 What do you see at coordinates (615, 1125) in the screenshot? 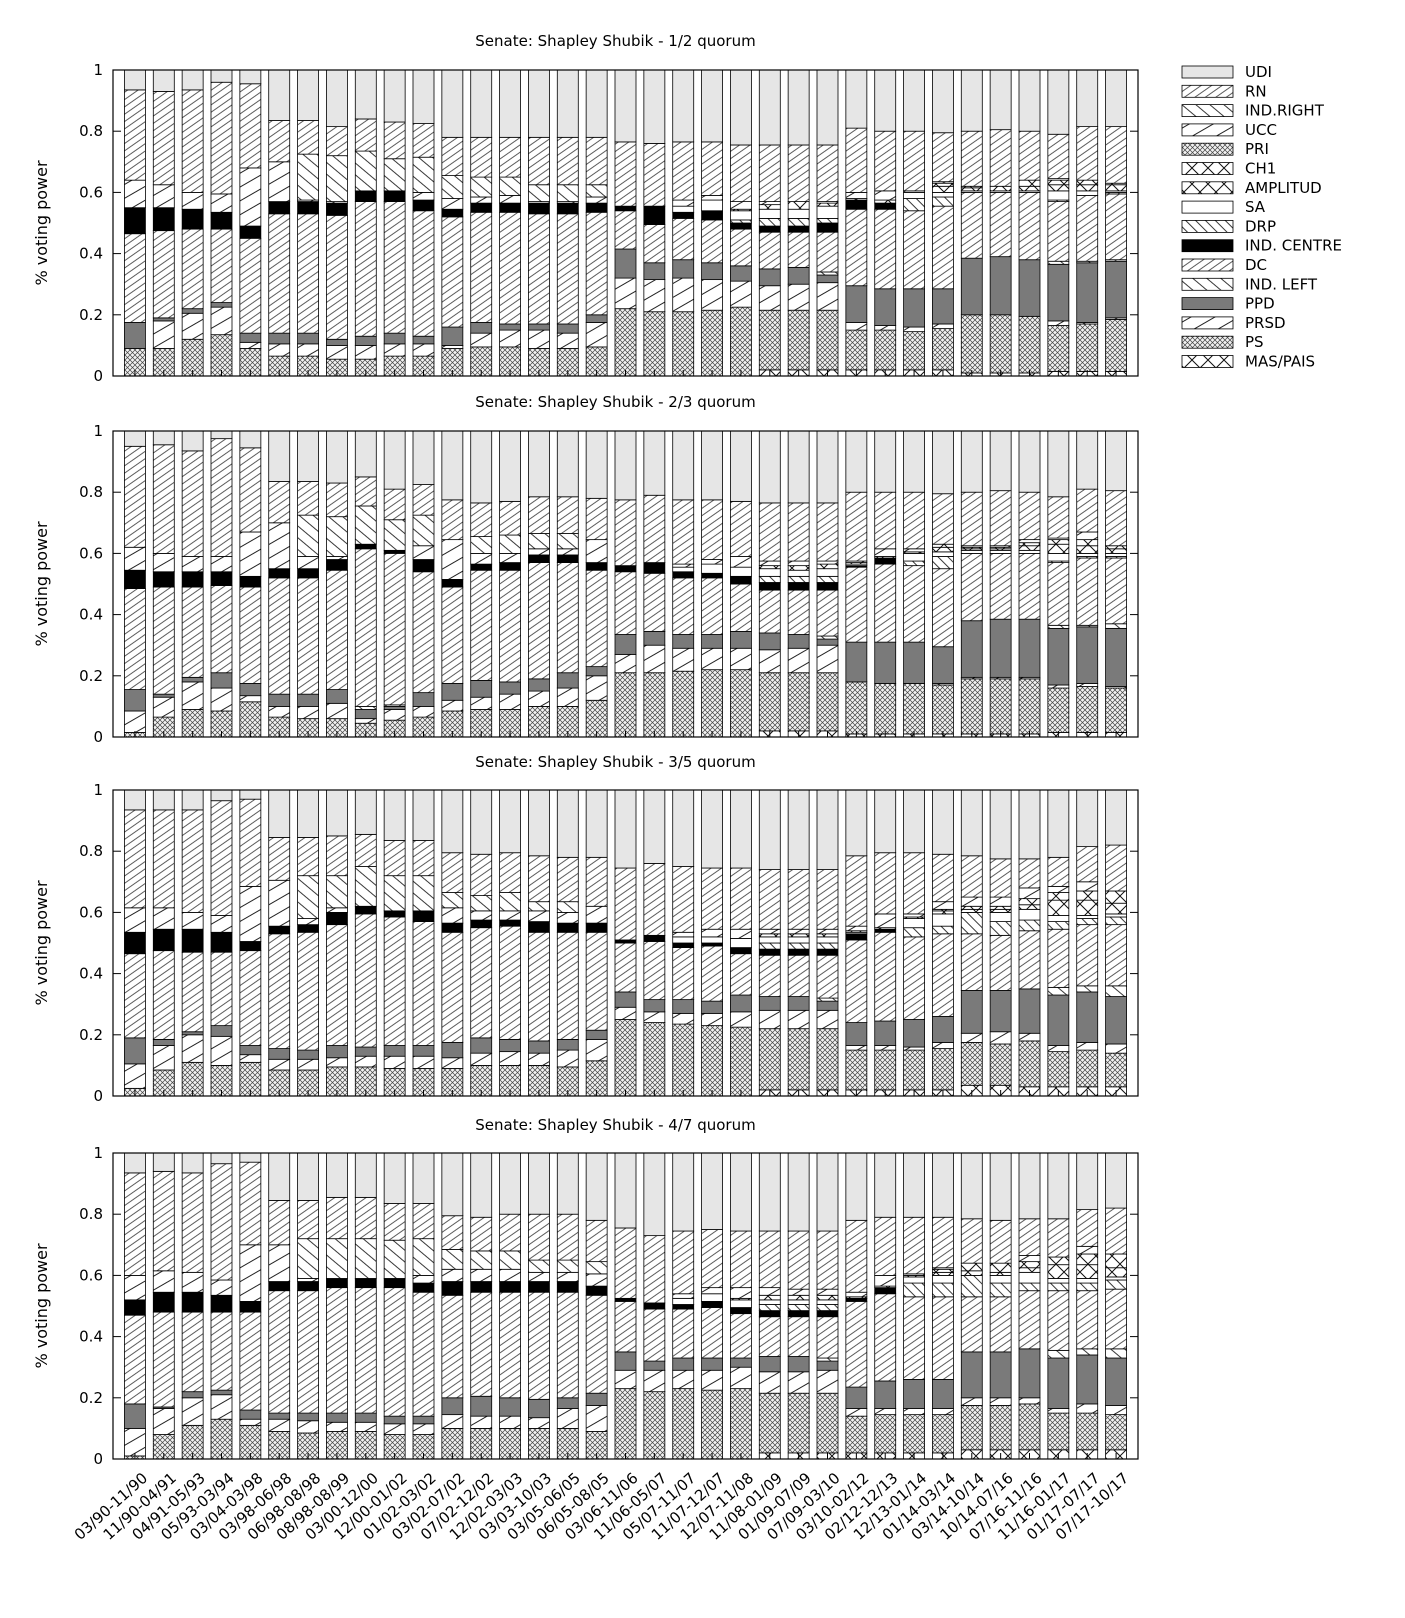
I see `chart-title: Senate: Shapley Shubik - 4/7 quorum` at bounding box center [615, 1125].